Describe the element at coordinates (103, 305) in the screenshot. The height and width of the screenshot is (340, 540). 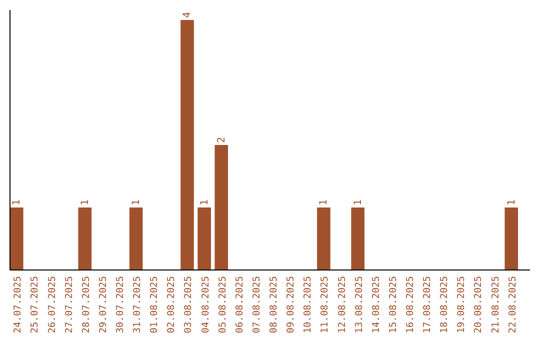
I see `x-tick-label: 29.07.2025` at that location.